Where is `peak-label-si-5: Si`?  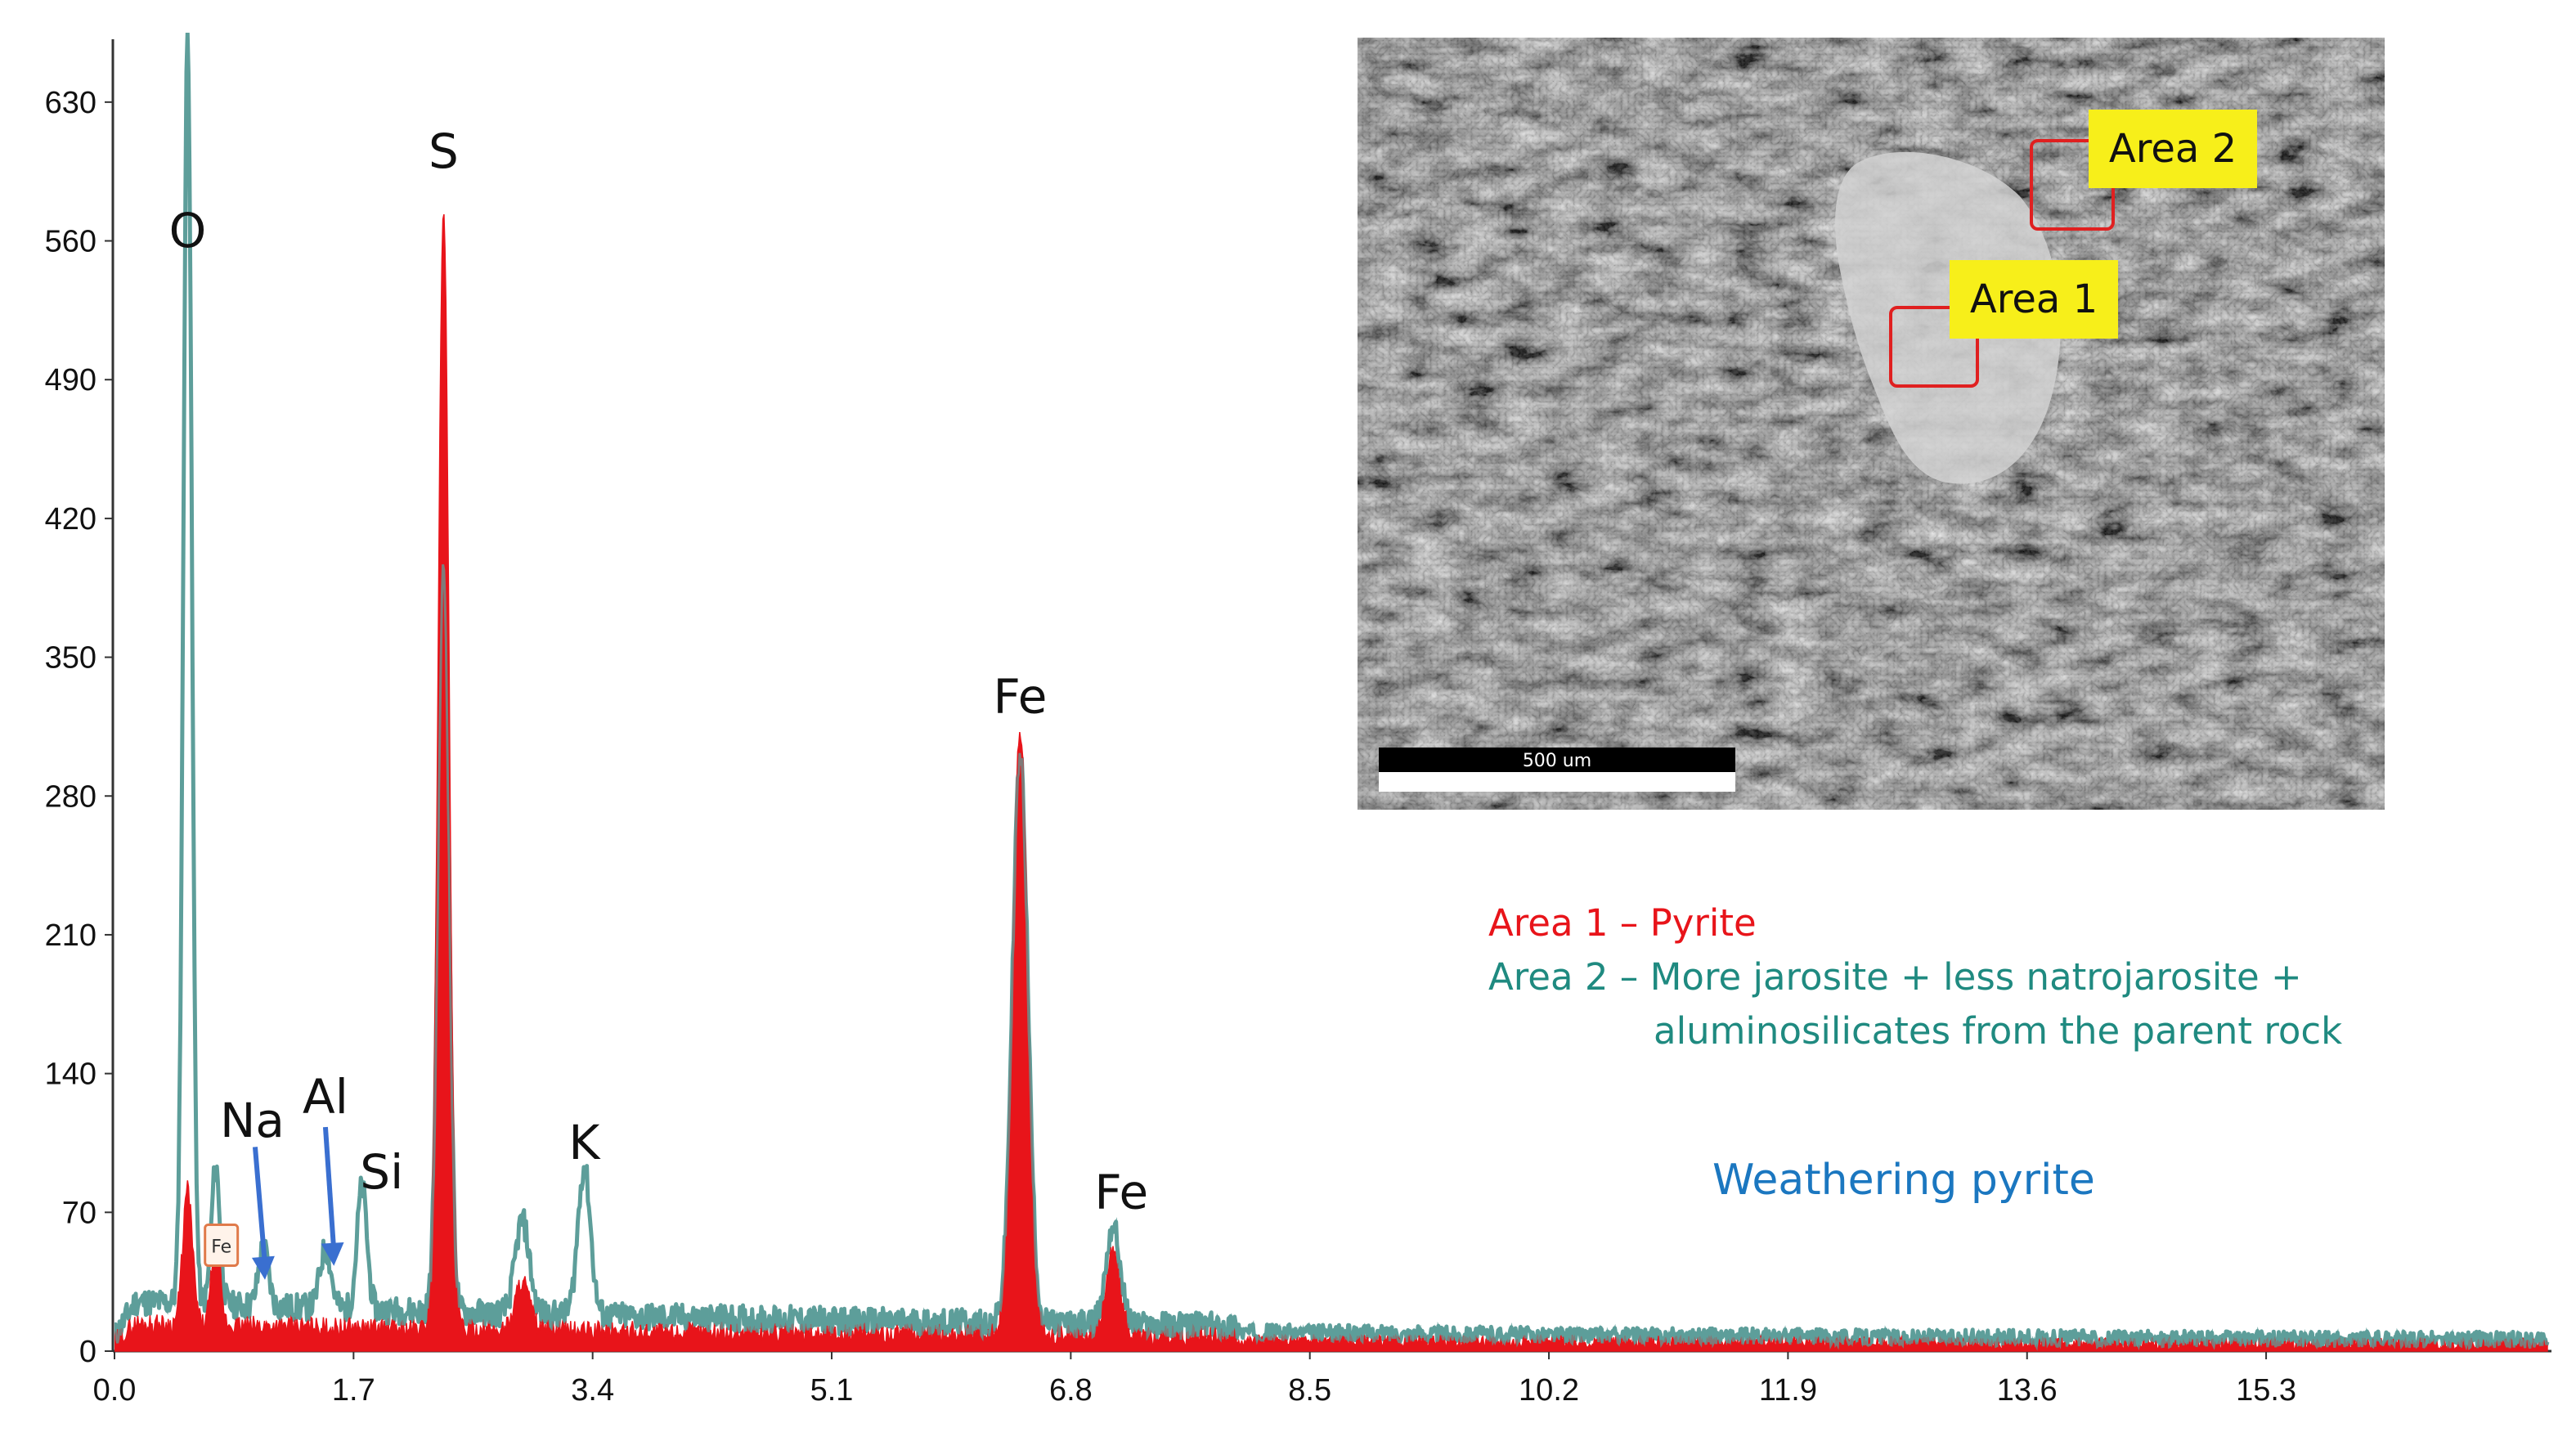
peak-label-si-5: Si is located at coordinates (382, 1172).